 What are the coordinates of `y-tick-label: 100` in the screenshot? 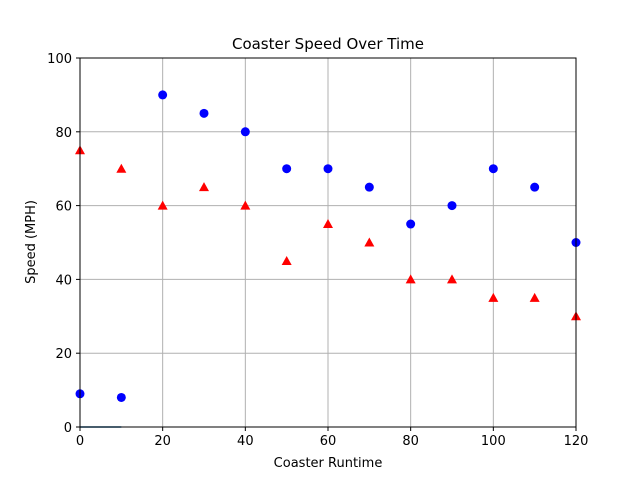 It's located at (59, 59).